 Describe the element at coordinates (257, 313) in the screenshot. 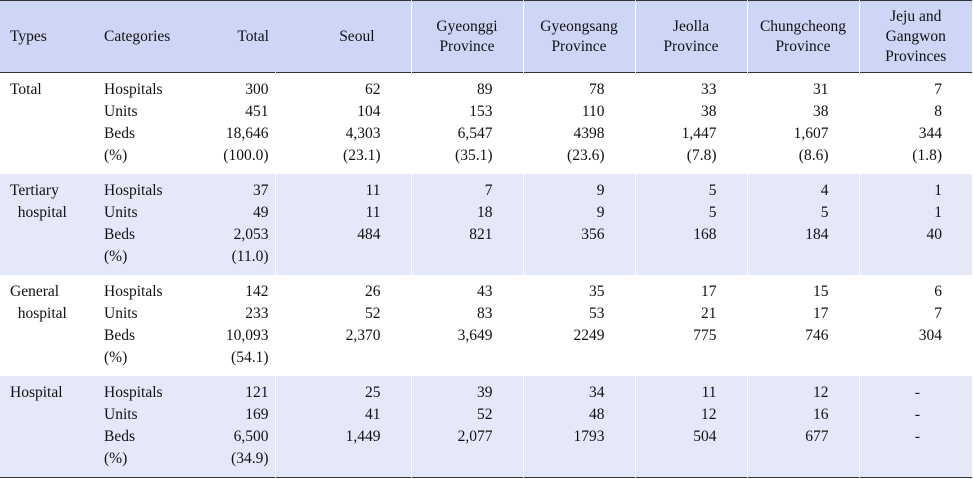

I see `cell-value: 233` at that location.